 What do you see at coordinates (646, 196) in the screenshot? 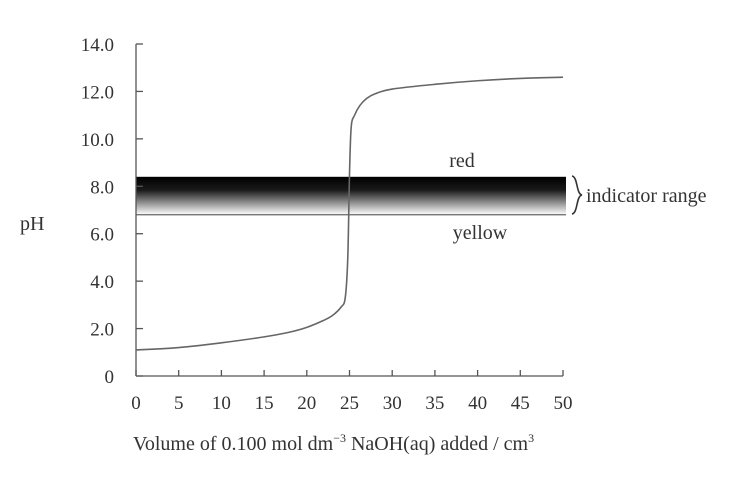
I see `indicator-range-label: indicator range` at bounding box center [646, 196].